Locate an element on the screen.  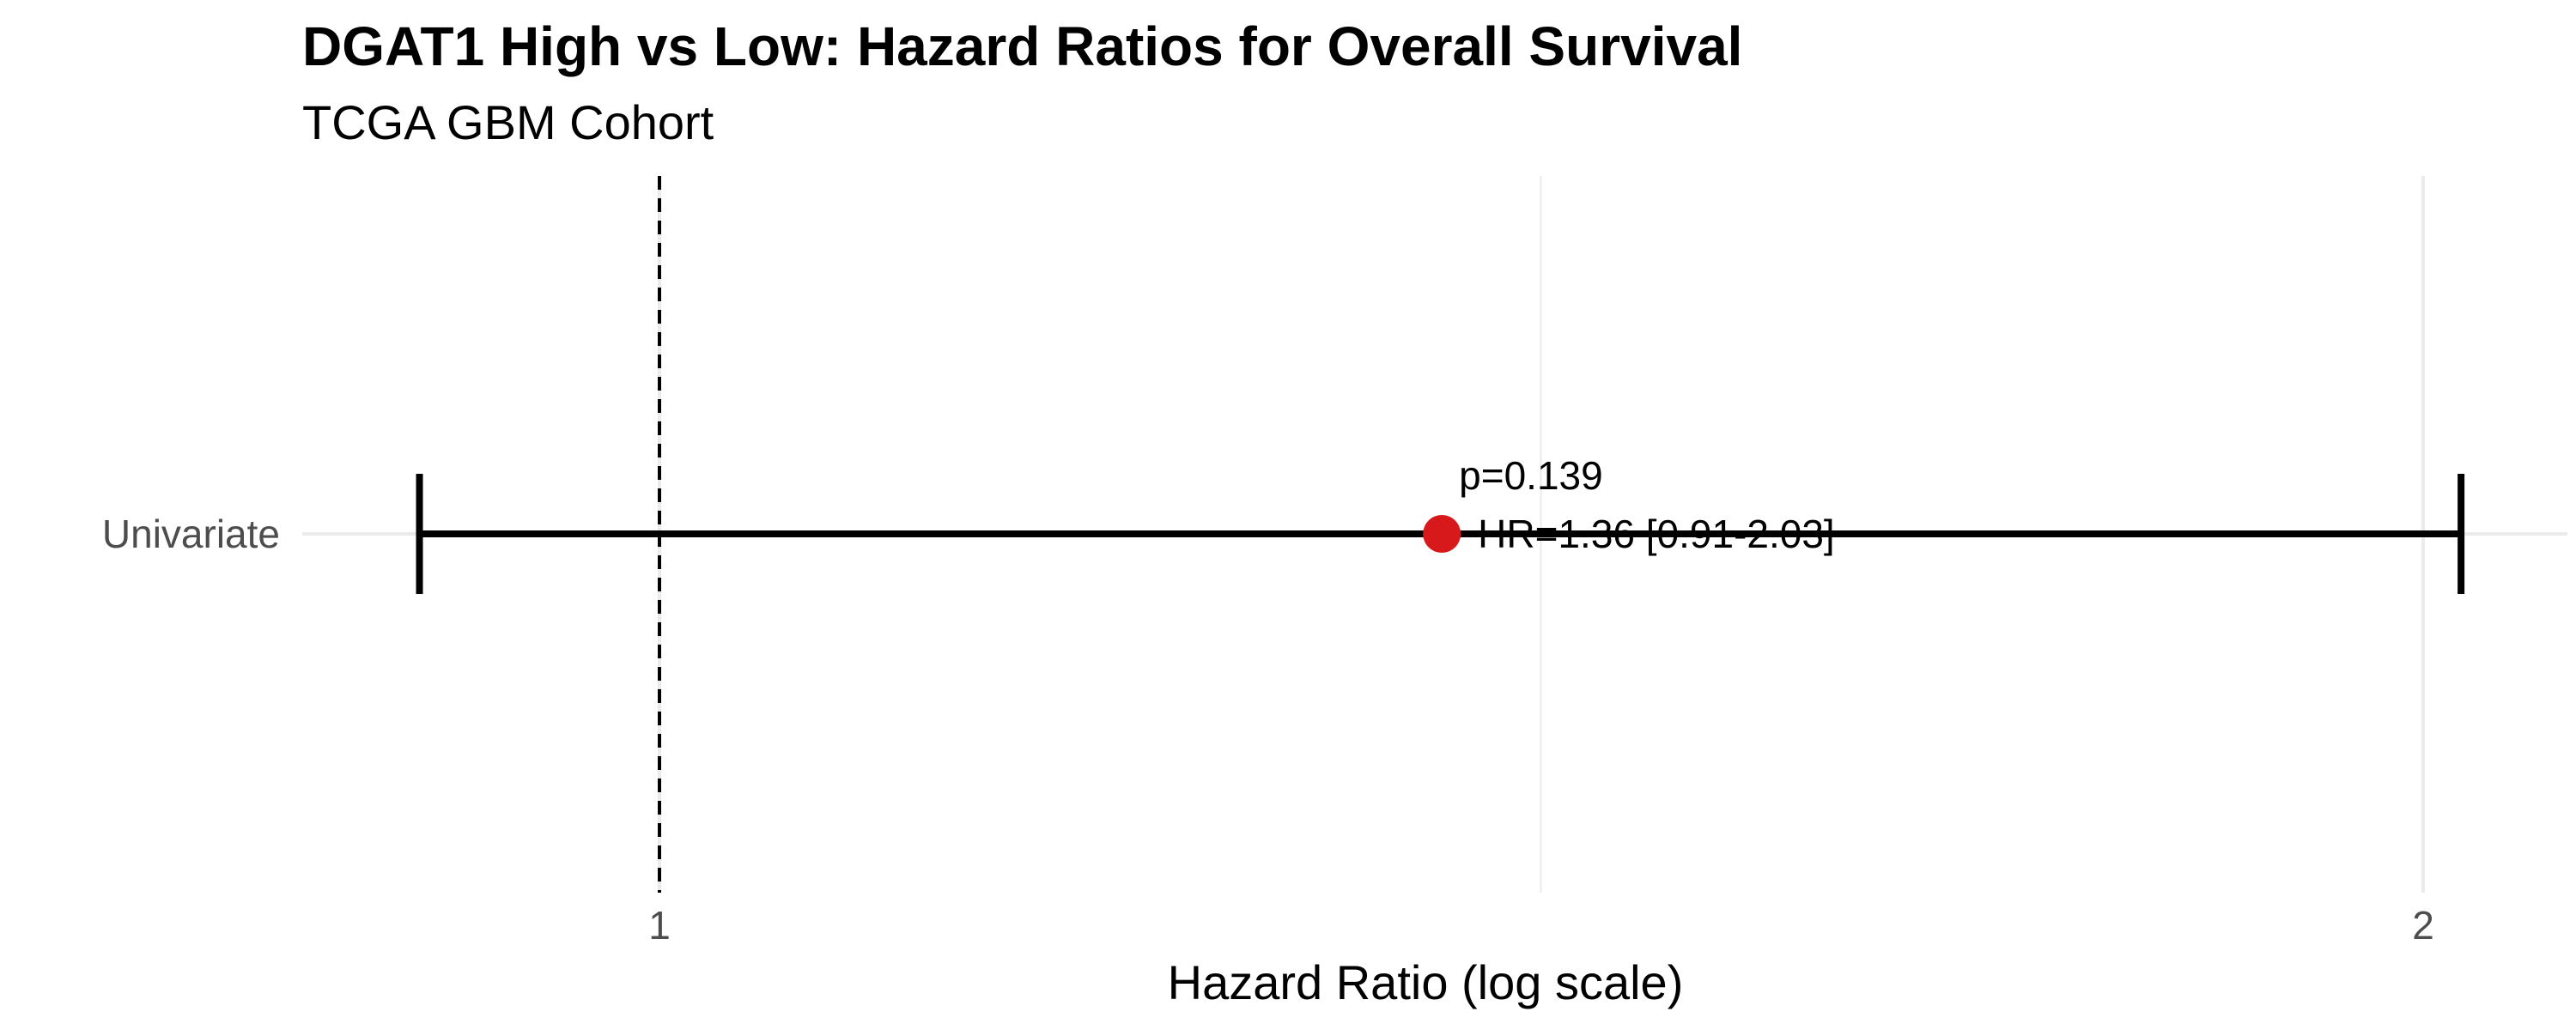
y-tick-label: Univariate is located at coordinates (191, 534).